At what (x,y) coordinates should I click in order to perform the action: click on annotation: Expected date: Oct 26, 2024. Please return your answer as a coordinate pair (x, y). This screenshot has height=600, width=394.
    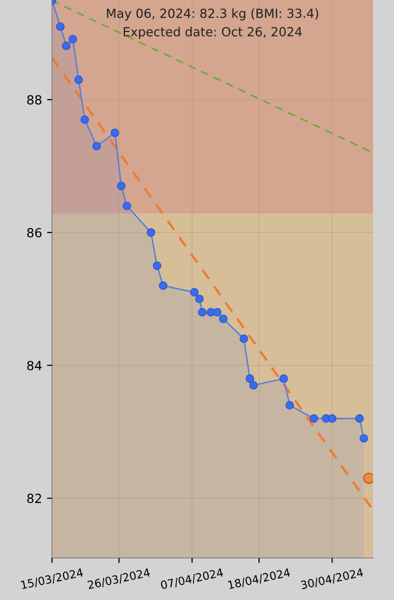
    Looking at the image, I should click on (213, 32).